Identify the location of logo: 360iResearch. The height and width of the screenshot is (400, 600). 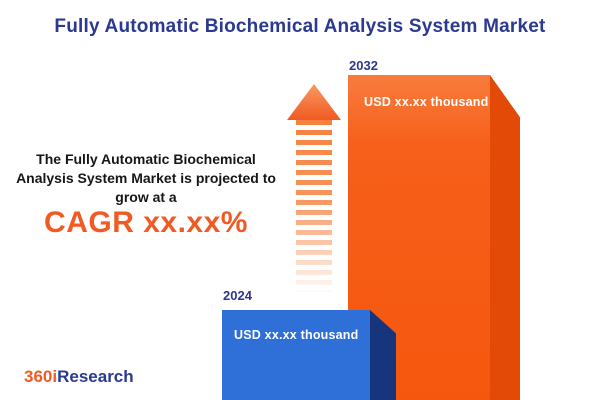
(79, 377).